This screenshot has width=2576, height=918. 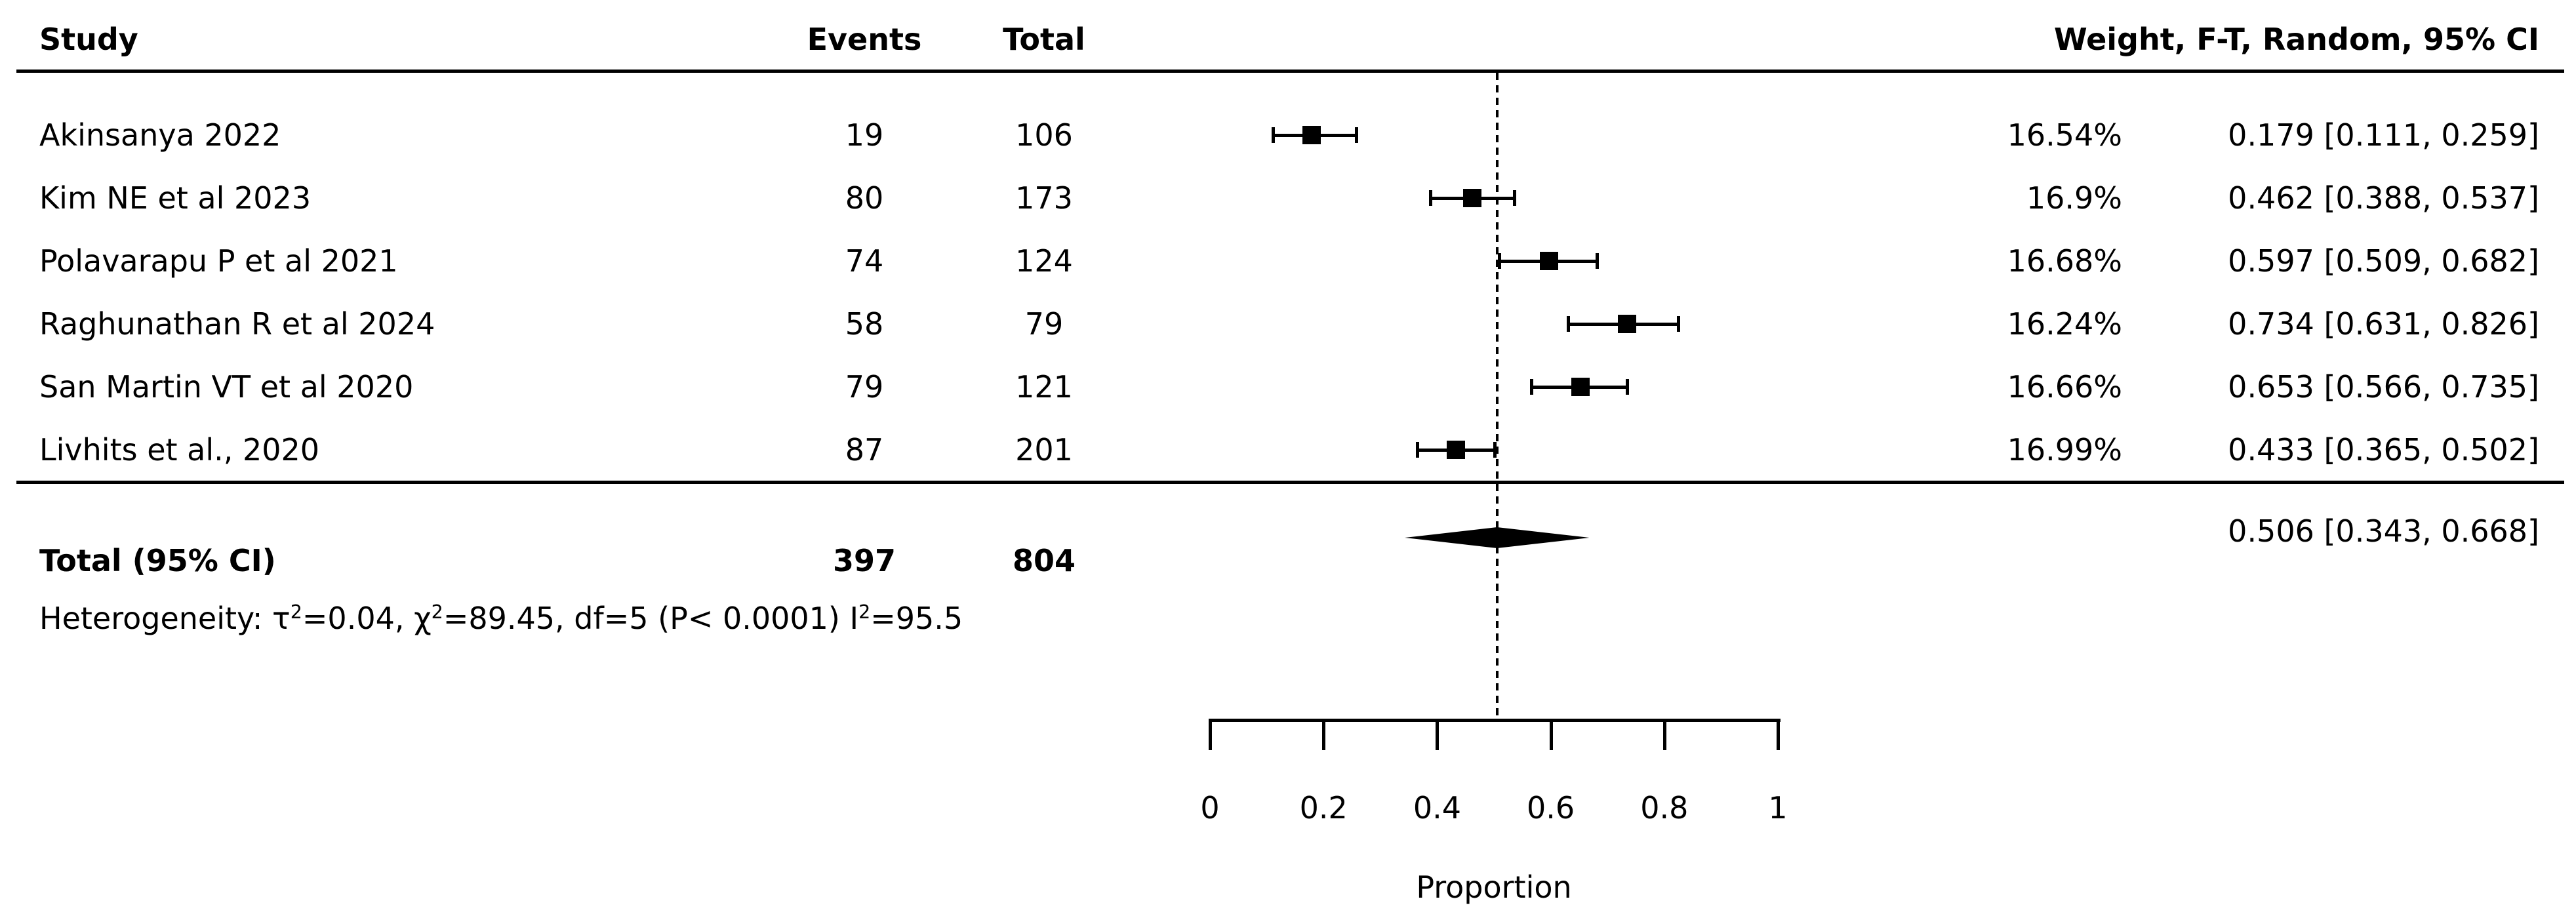 I want to click on events-value: 80, so click(x=864, y=198).